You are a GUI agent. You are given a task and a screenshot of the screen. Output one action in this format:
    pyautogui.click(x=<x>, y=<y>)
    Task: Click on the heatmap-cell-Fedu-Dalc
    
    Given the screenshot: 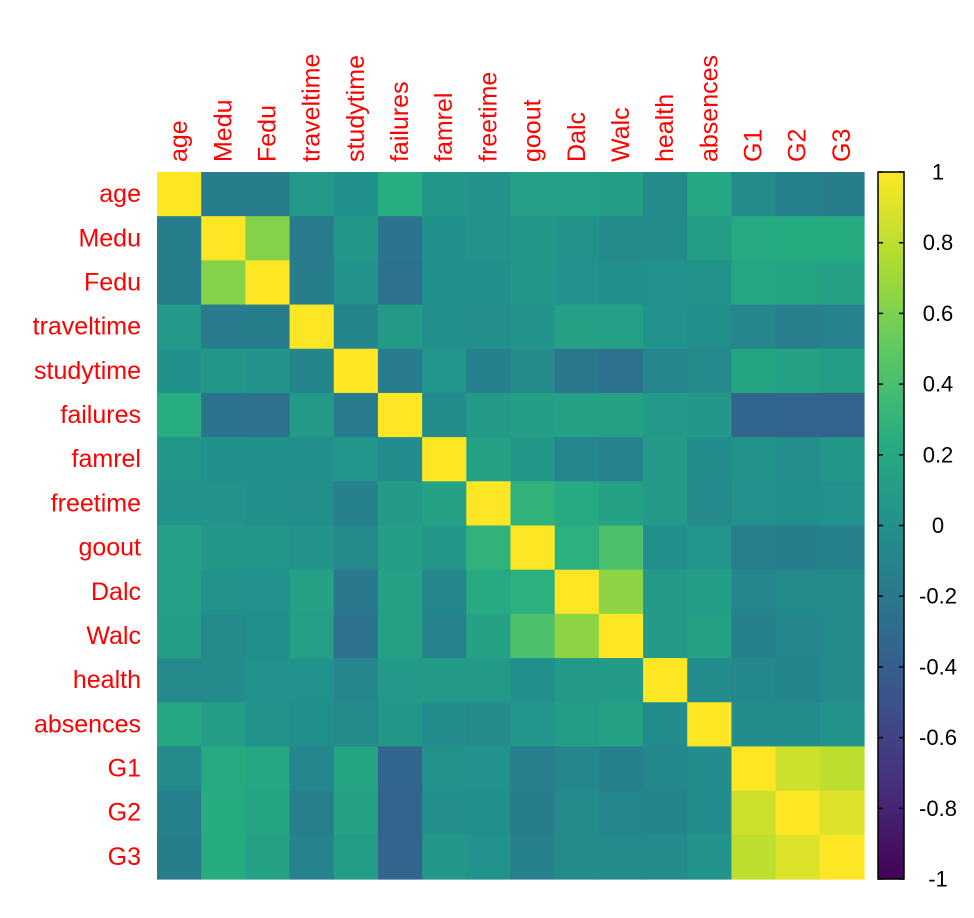 What is the action you would take?
    pyautogui.click(x=577, y=283)
    